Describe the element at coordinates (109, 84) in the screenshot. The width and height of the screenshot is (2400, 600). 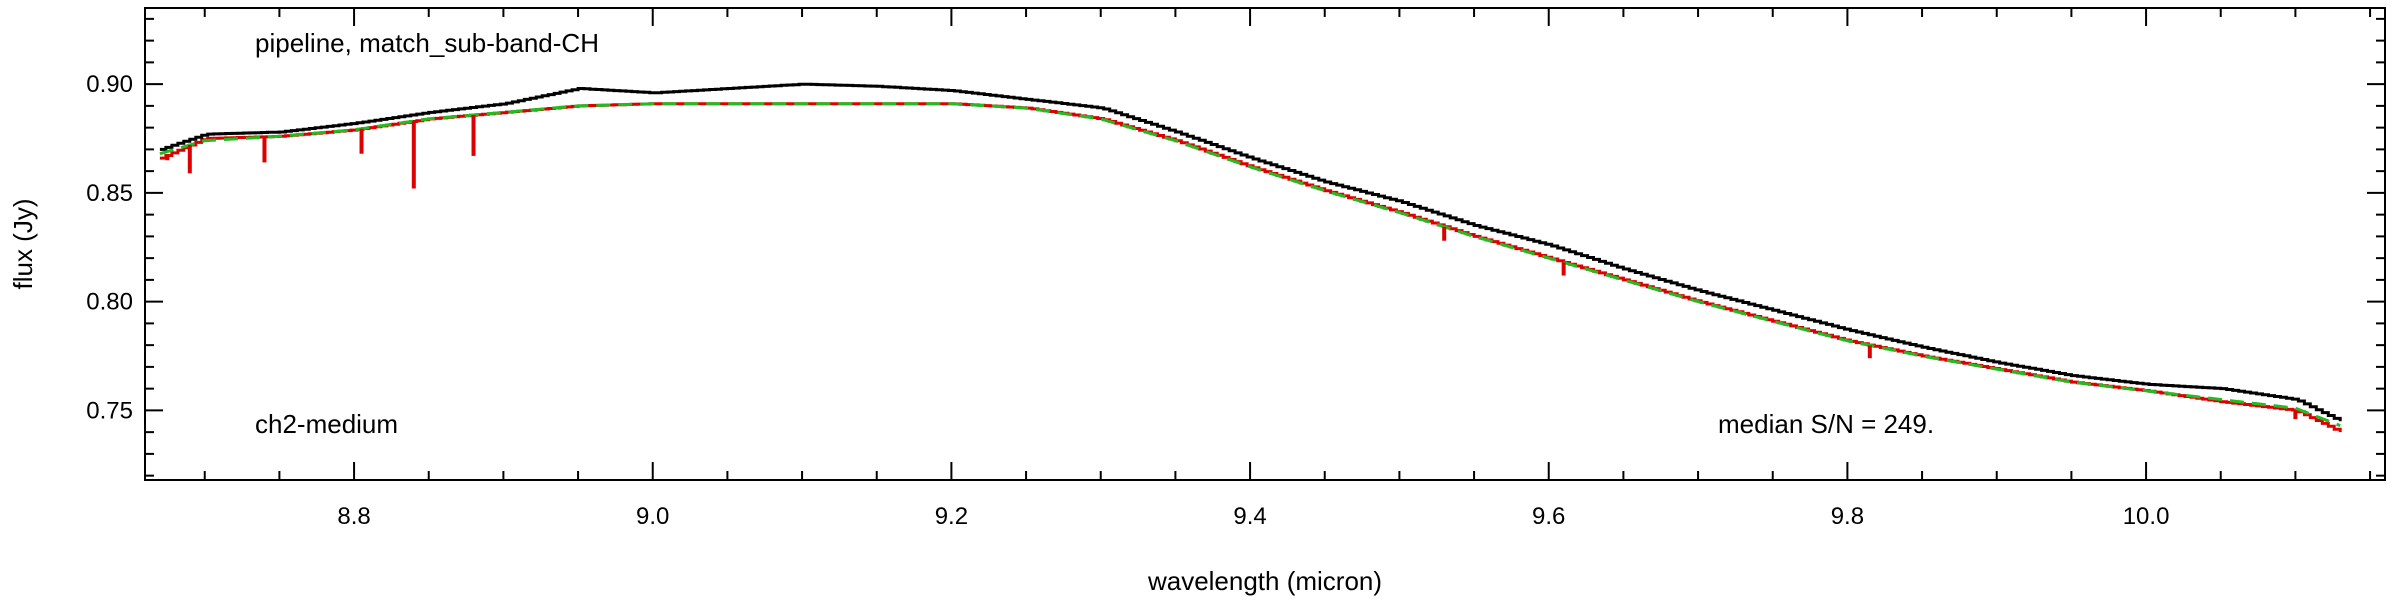
I see `y-tick-label: 0.90` at that location.